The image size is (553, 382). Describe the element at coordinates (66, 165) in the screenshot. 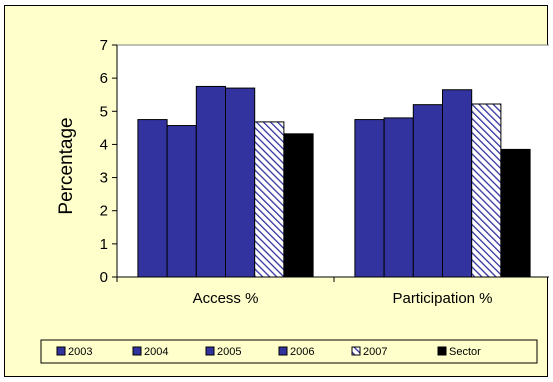

I see `y-axis-label: Percentage` at that location.